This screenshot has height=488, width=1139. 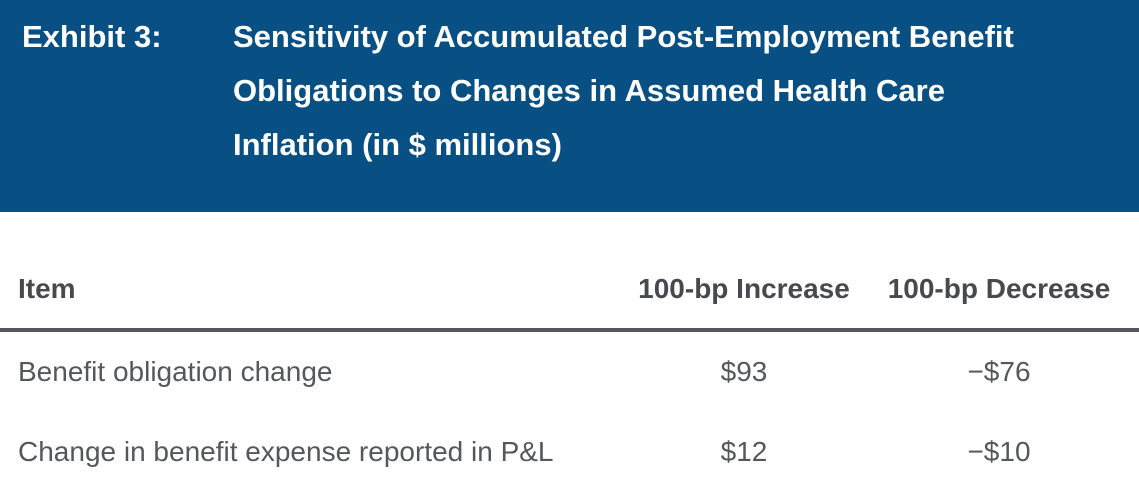 What do you see at coordinates (744, 272) in the screenshot?
I see `column-header-100bp-increase: 100-bp Increase` at bounding box center [744, 272].